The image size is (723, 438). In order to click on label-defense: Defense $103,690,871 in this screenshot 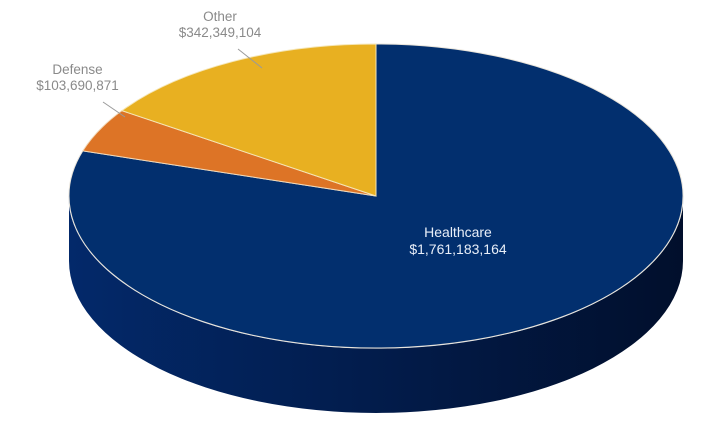, I will do `click(77, 78)`.